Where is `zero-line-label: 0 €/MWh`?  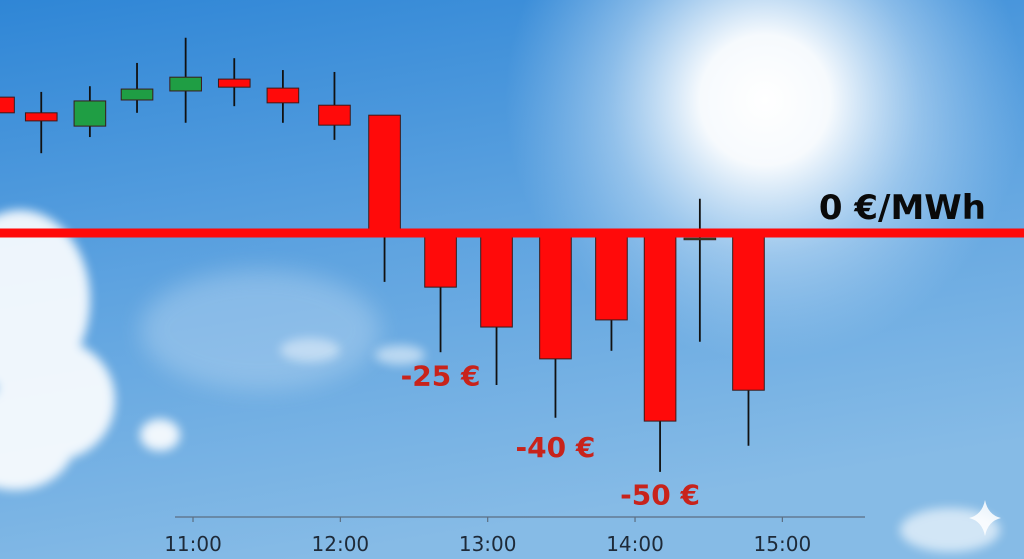
zero-line-label: 0 €/MWh is located at coordinates (902, 208).